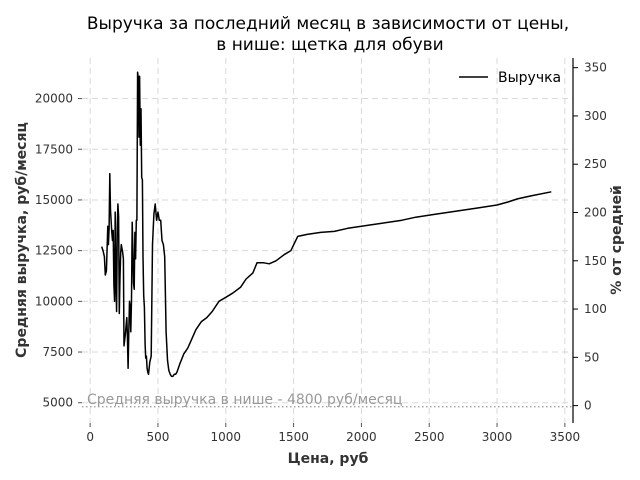 The width and height of the screenshot is (640, 480). I want to click on x-tick-label: 2500, so click(429, 437).